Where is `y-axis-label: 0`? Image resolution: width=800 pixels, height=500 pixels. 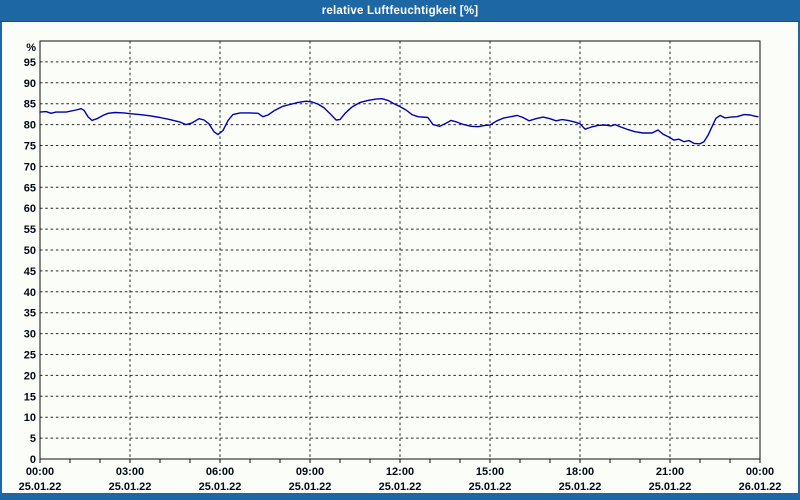 y-axis-label: 0 is located at coordinates (33, 460).